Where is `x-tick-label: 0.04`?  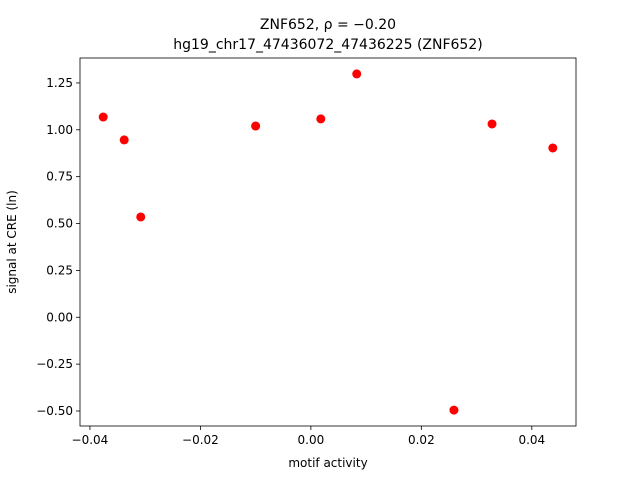 x-tick-label: 0.04 is located at coordinates (531, 440).